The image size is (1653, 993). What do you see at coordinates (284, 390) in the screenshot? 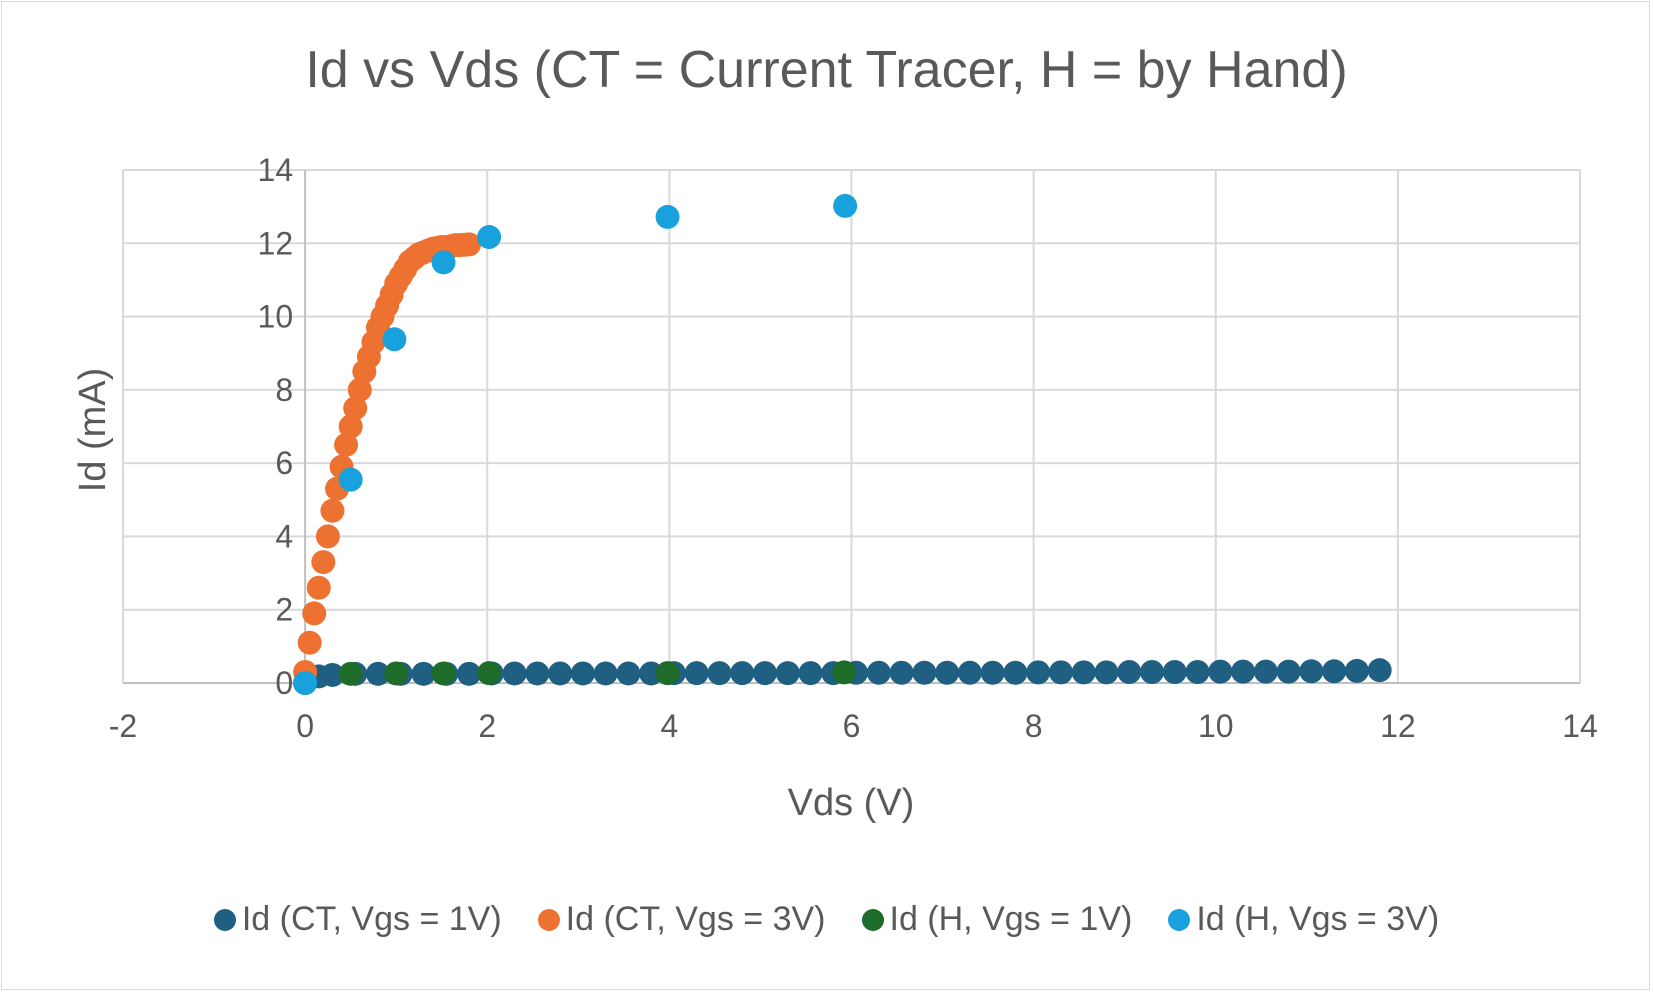
I see `y-tick-label: 8` at bounding box center [284, 390].